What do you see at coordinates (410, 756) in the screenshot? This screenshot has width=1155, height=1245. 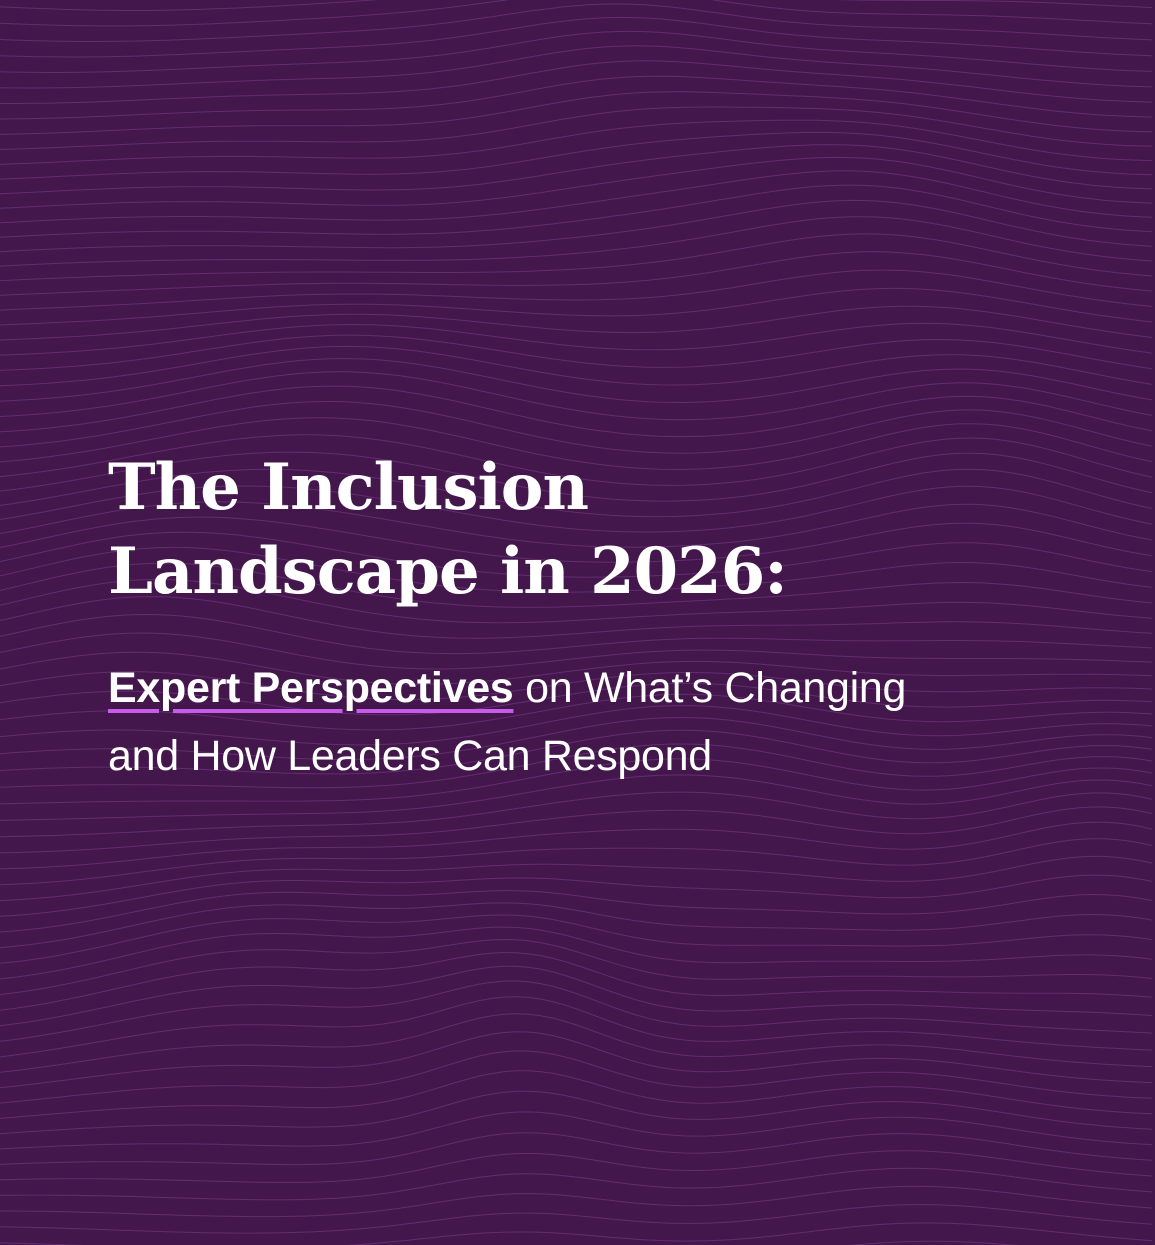 I see `subtitle-line-2: and How Leaders Can Respond` at bounding box center [410, 756].